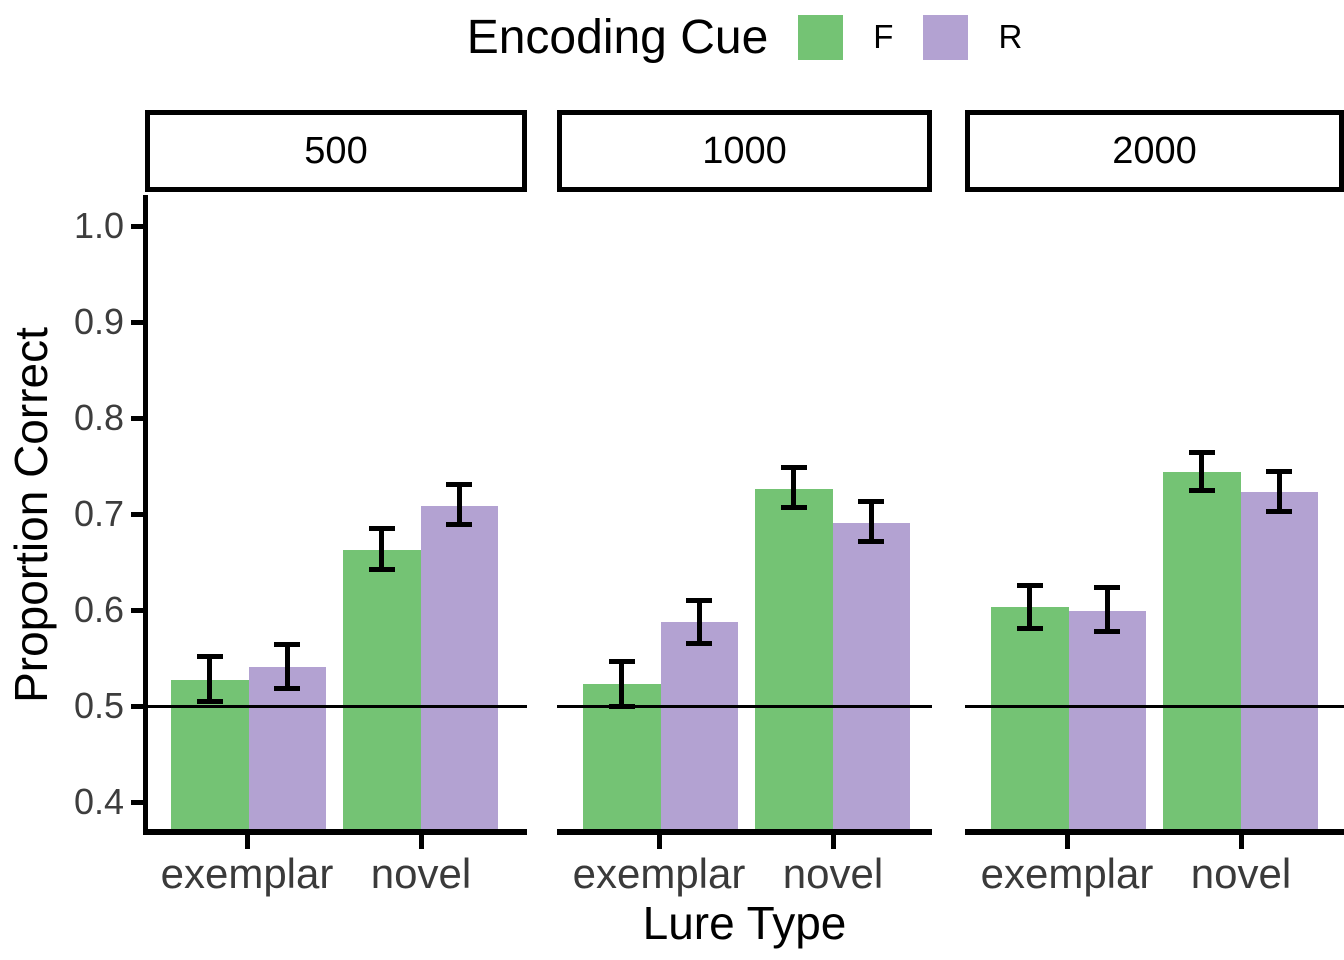 This screenshot has width=1344, height=960. I want to click on y-tick-label-0.4: 0.4, so click(98, 801).